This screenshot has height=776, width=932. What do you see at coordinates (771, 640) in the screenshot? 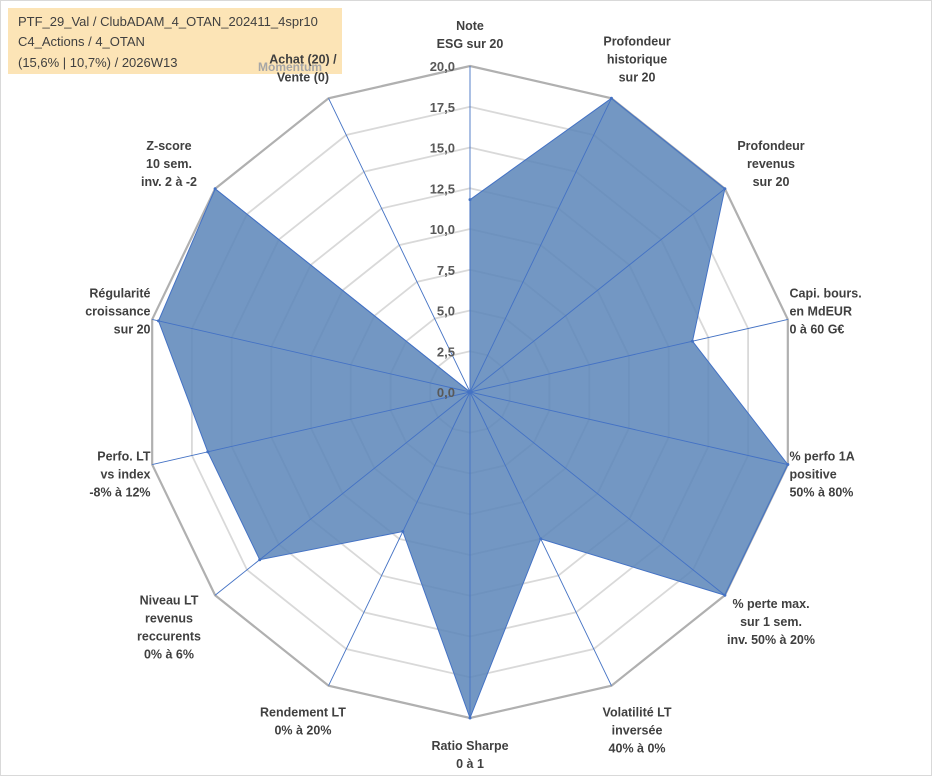
I see `axis-label-line: inv. 50% à 20%` at bounding box center [771, 640].